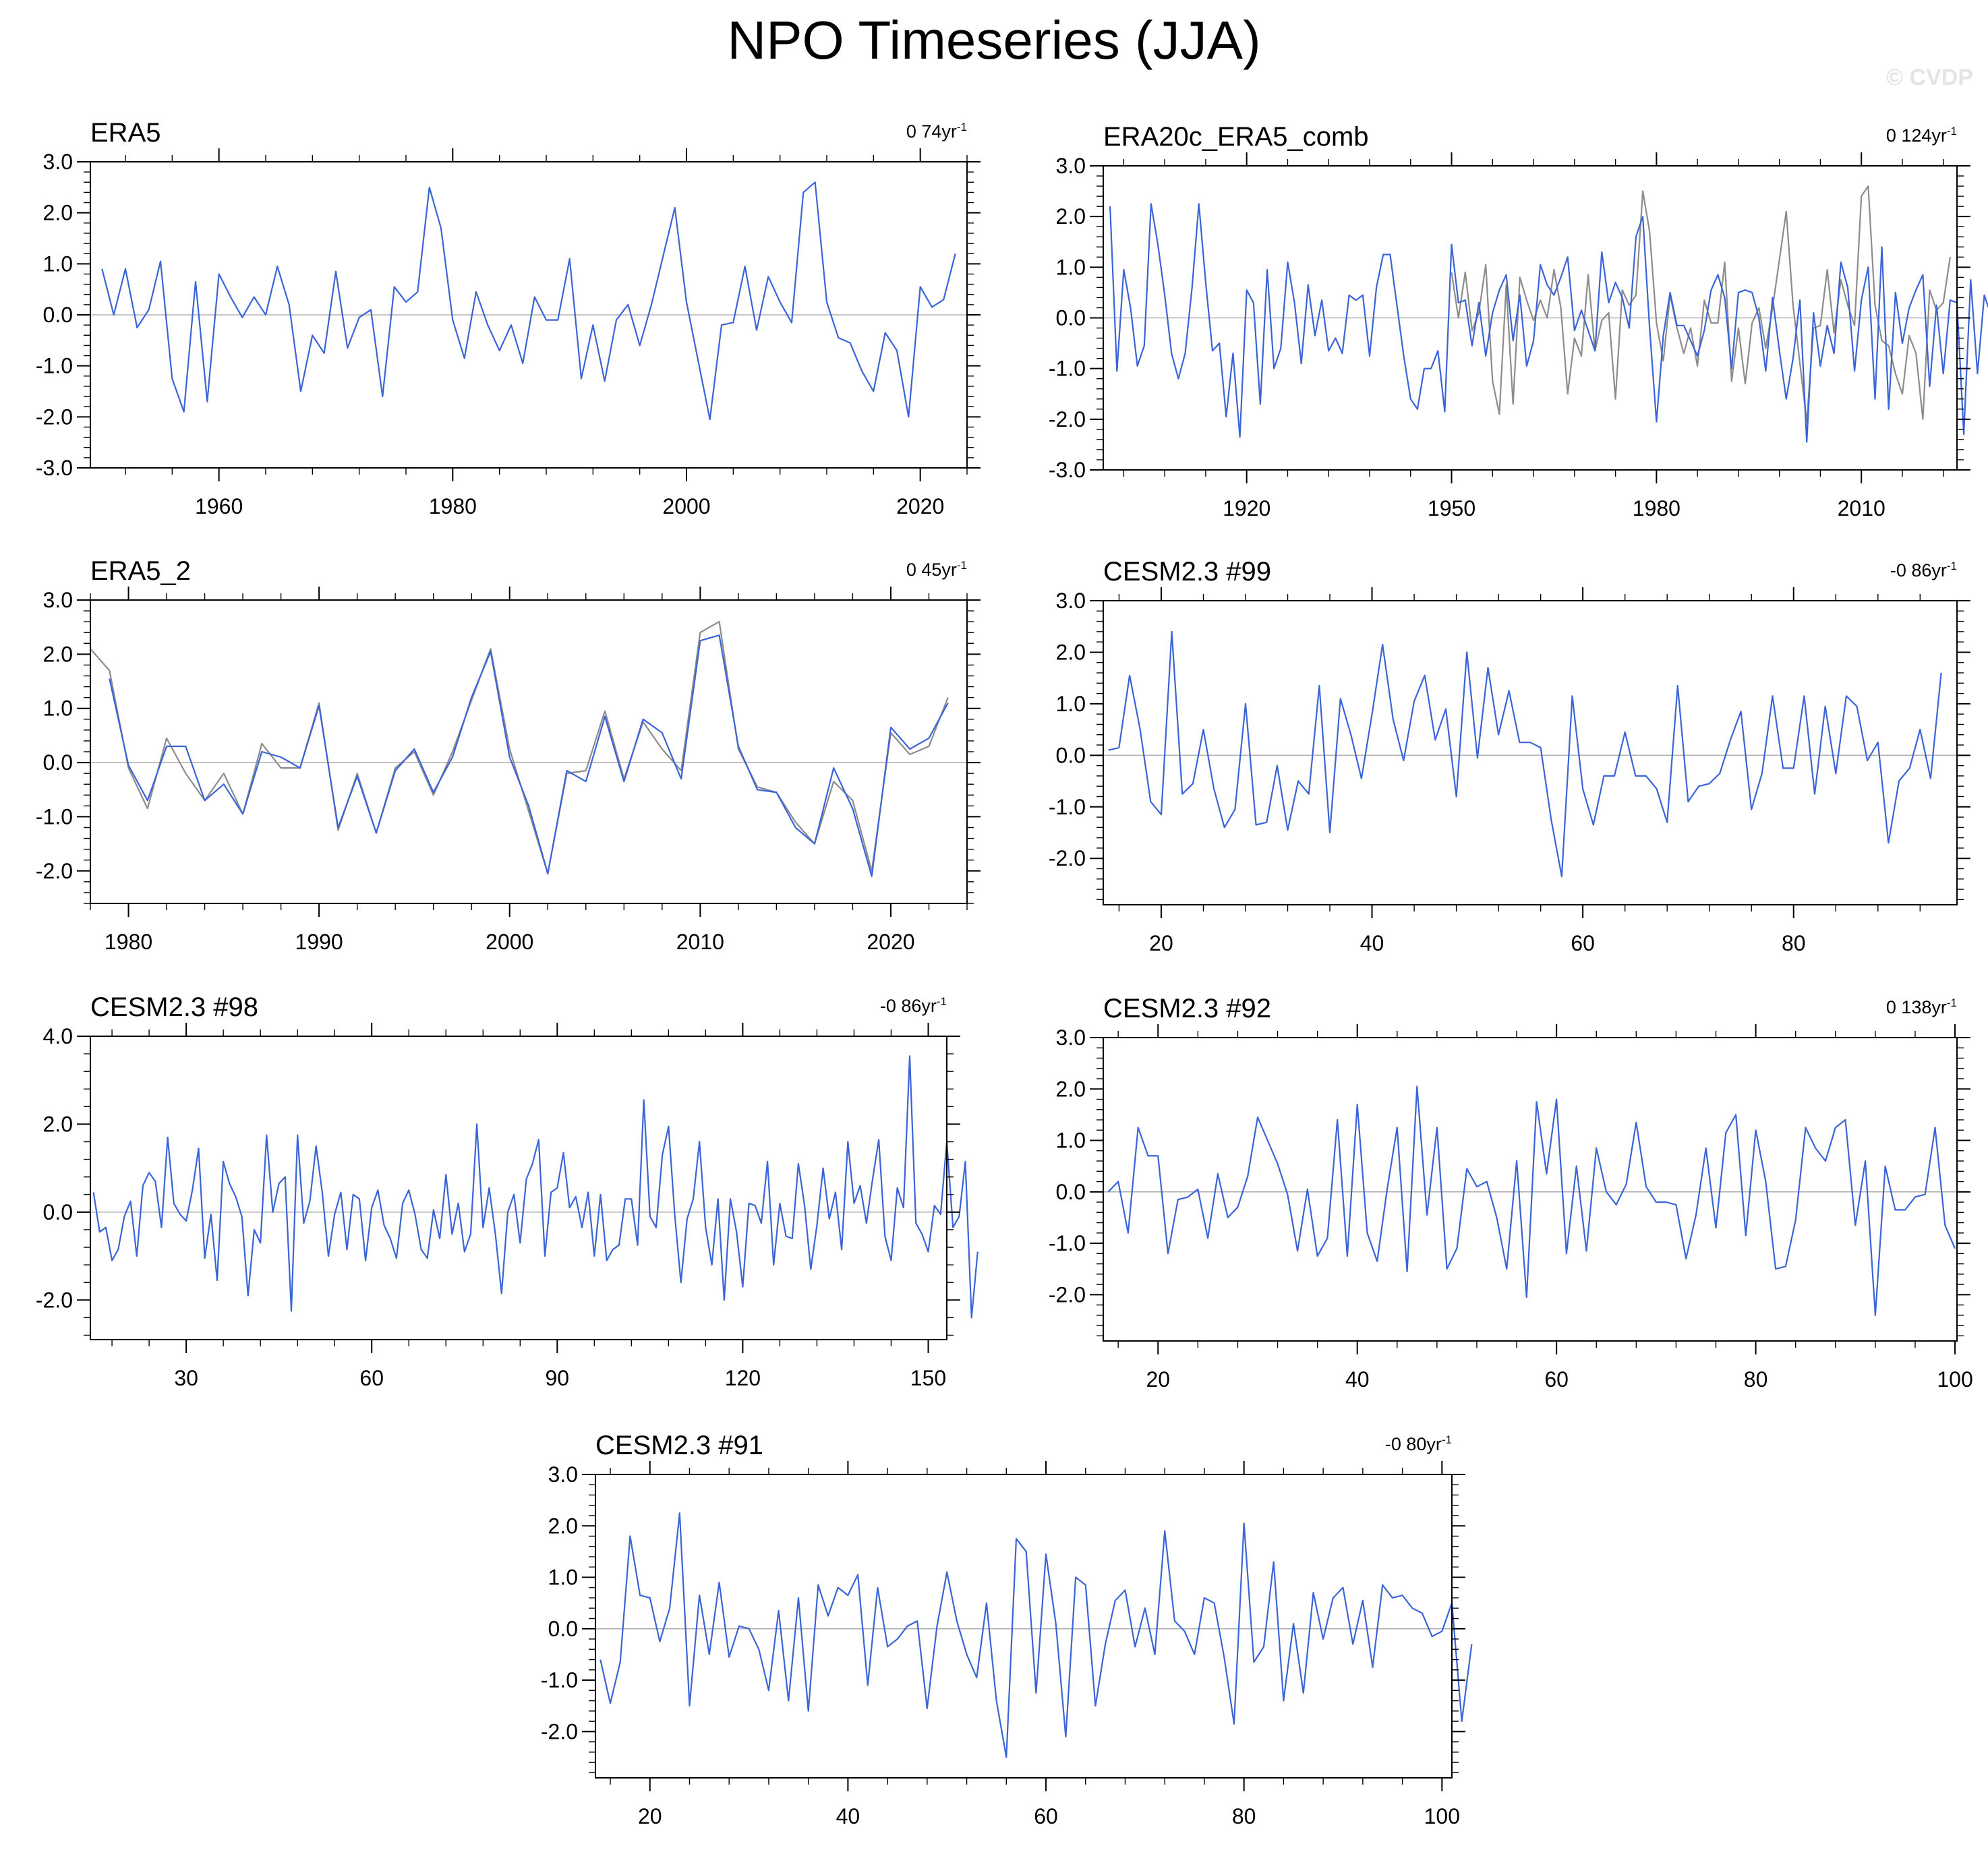  What do you see at coordinates (1930, 78) in the screenshot?
I see `cvdp-watermark: © CVDP` at bounding box center [1930, 78].